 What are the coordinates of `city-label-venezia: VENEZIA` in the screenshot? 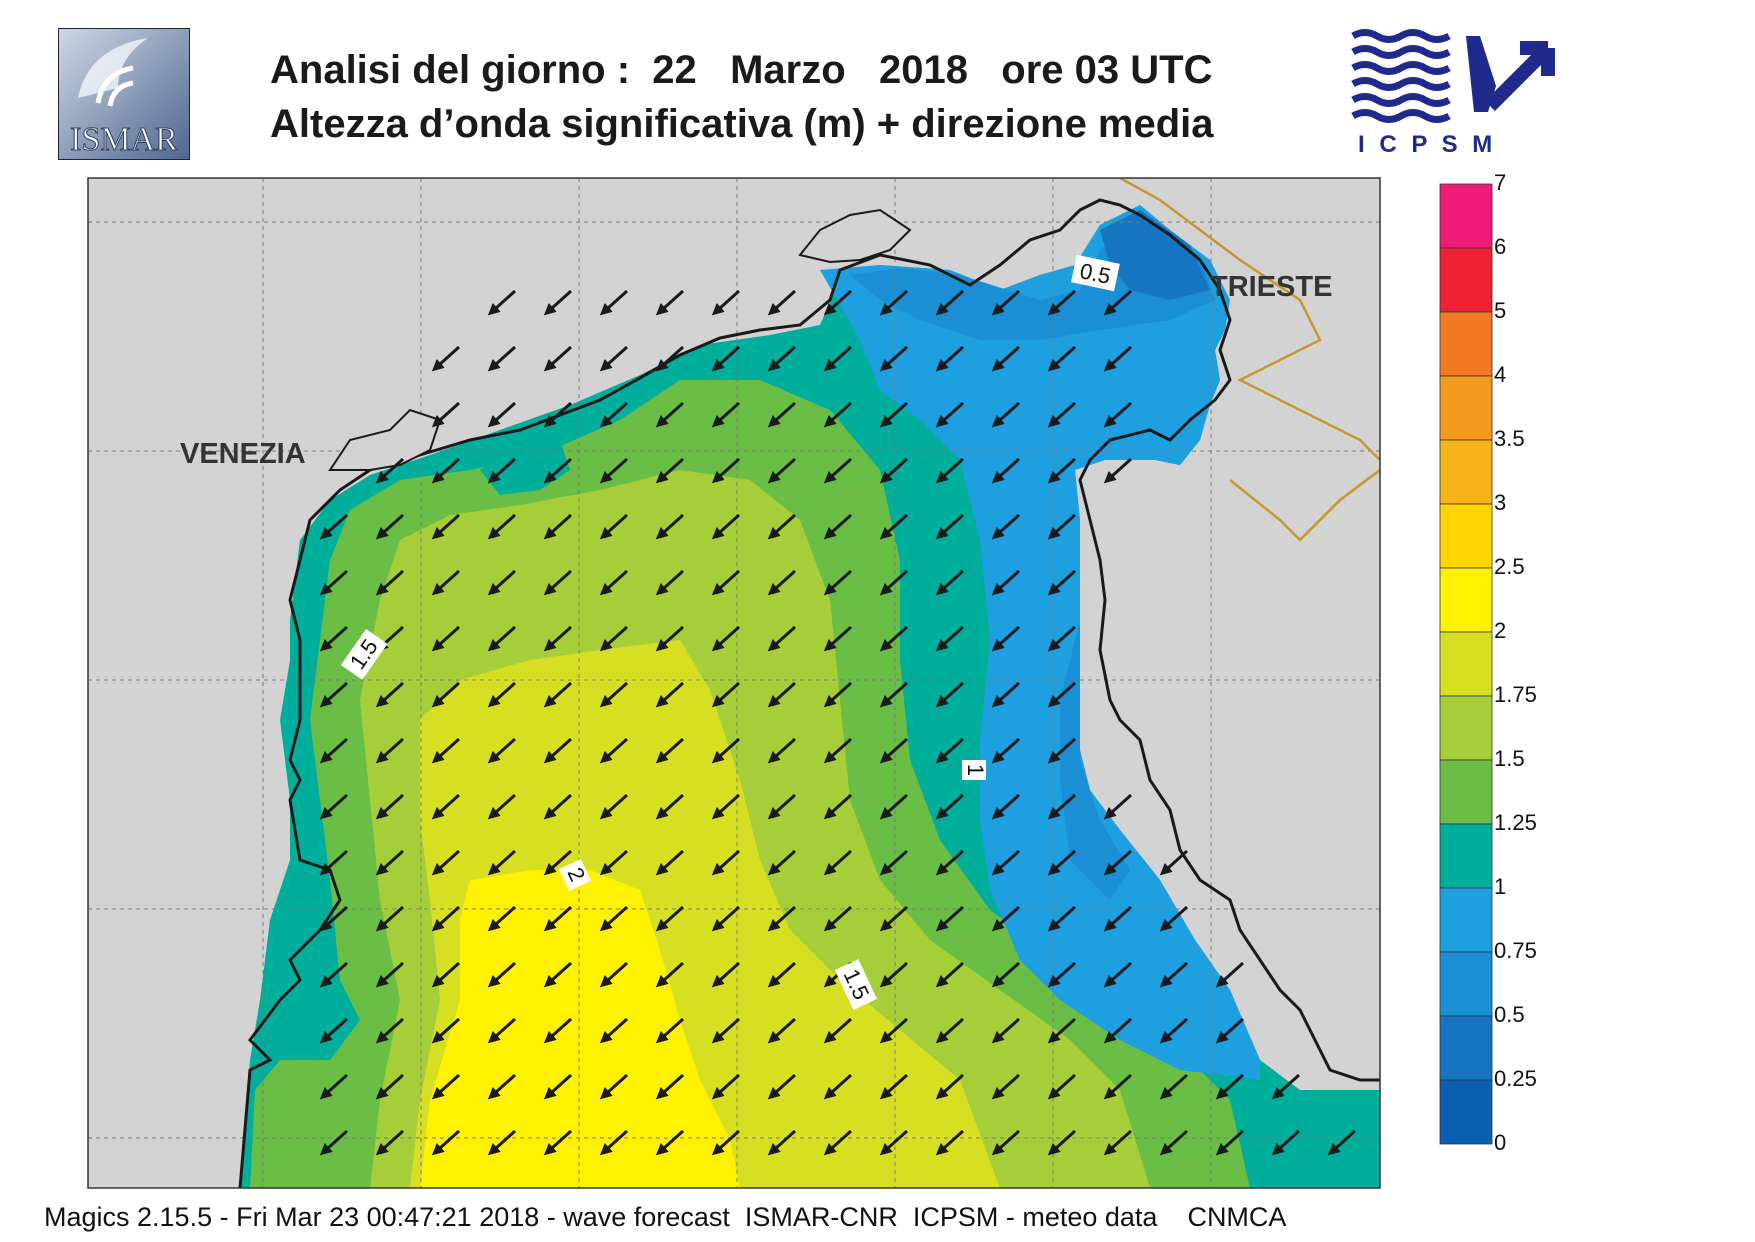 It's located at (243, 454).